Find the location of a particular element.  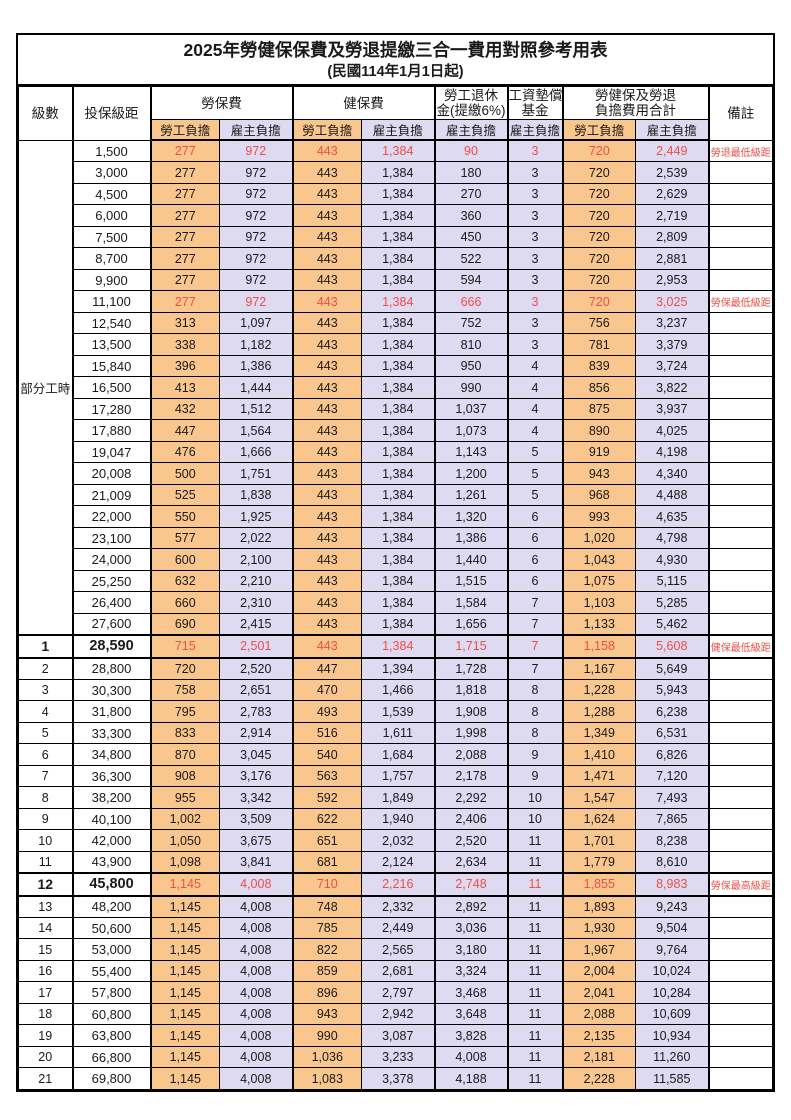

cell-pension-employer: 3,828 is located at coordinates (470, 1035).